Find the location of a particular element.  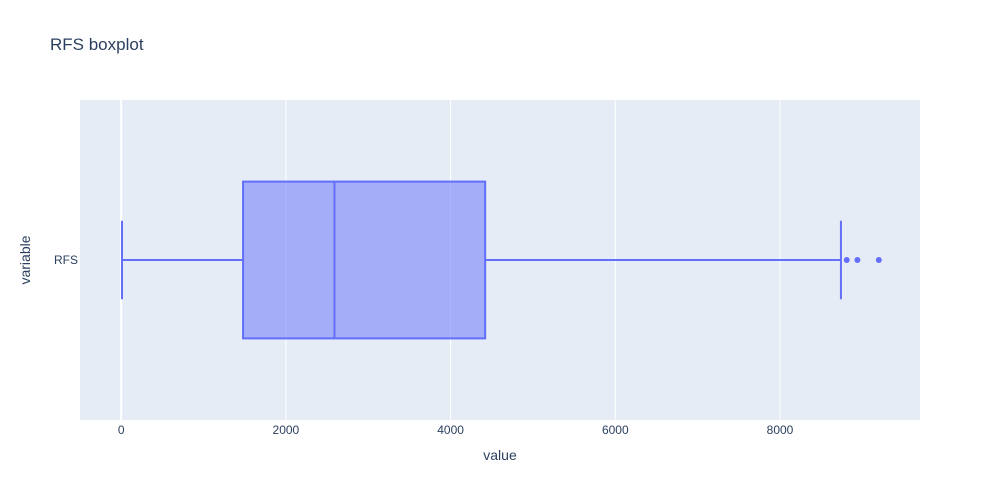

x-tick-label: 6000 is located at coordinates (615, 430).